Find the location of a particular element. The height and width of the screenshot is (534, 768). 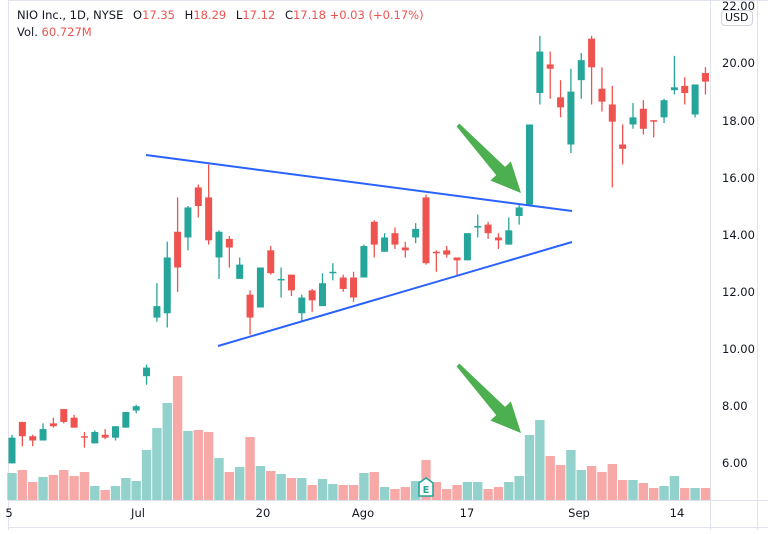

earnings-e-icon: E is located at coordinates (426, 487).